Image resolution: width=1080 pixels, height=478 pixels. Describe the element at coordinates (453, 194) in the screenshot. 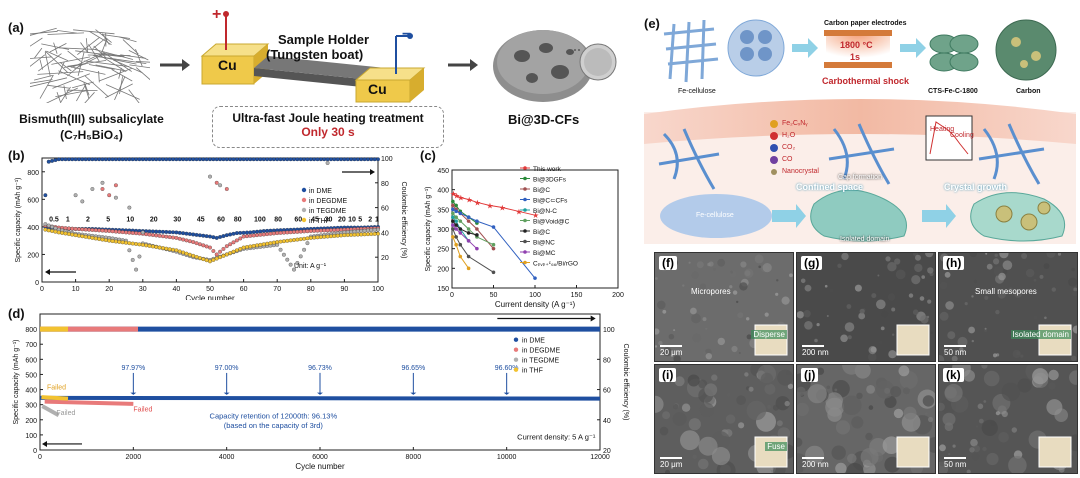

I see `star-marker: ★` at that location.